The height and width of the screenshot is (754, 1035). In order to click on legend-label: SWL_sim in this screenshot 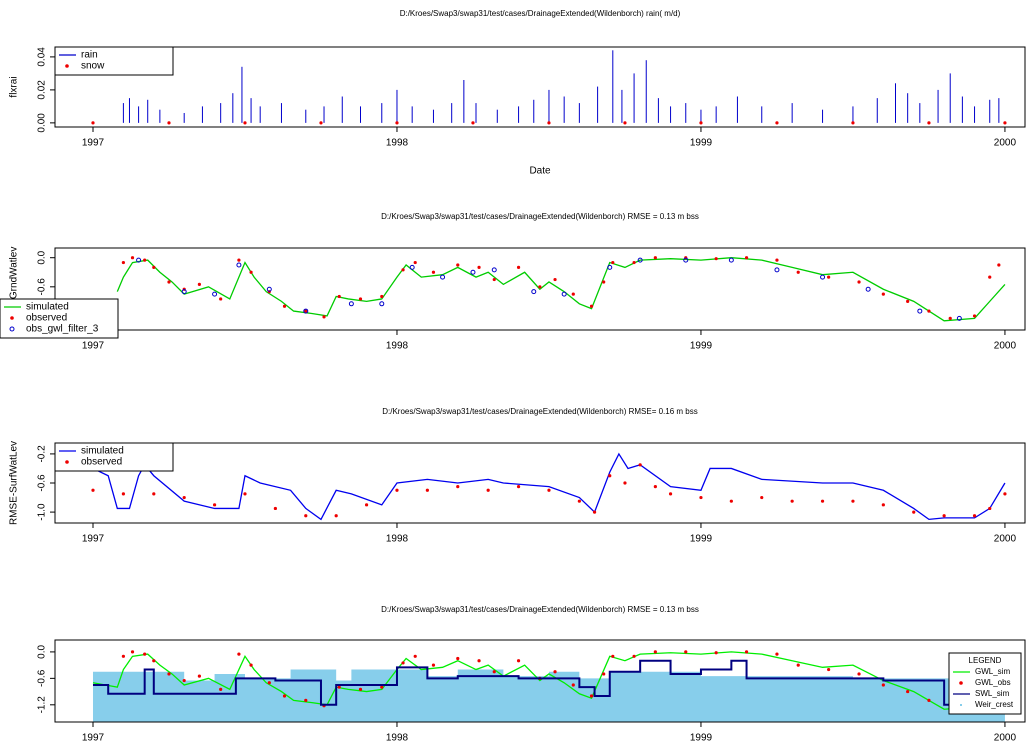, I will do `click(992, 693)`.